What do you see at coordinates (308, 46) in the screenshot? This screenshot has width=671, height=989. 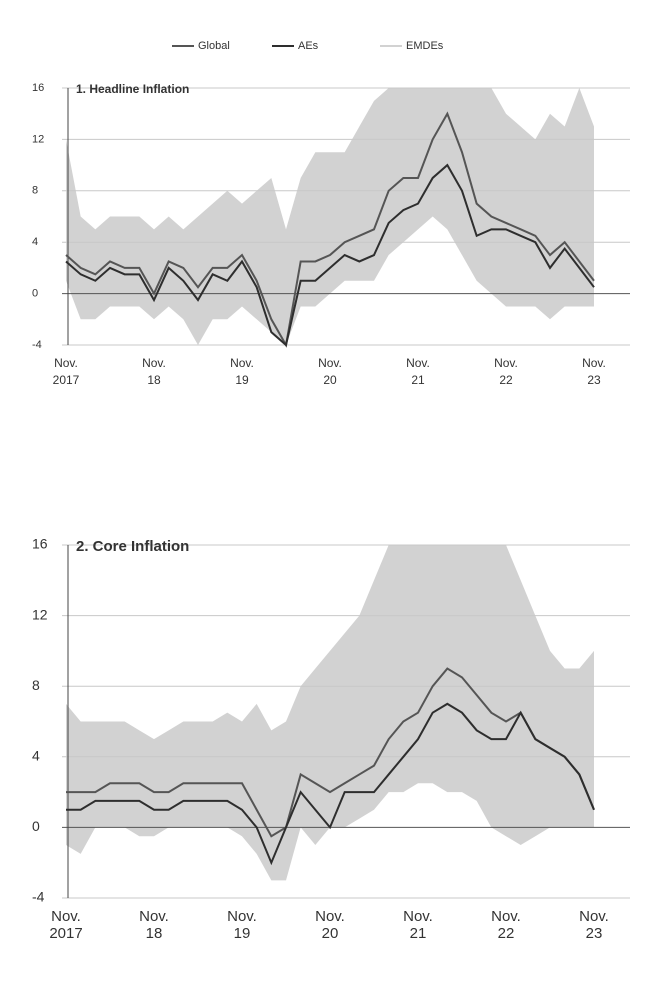 I see `legend-label: AEs` at bounding box center [308, 46].